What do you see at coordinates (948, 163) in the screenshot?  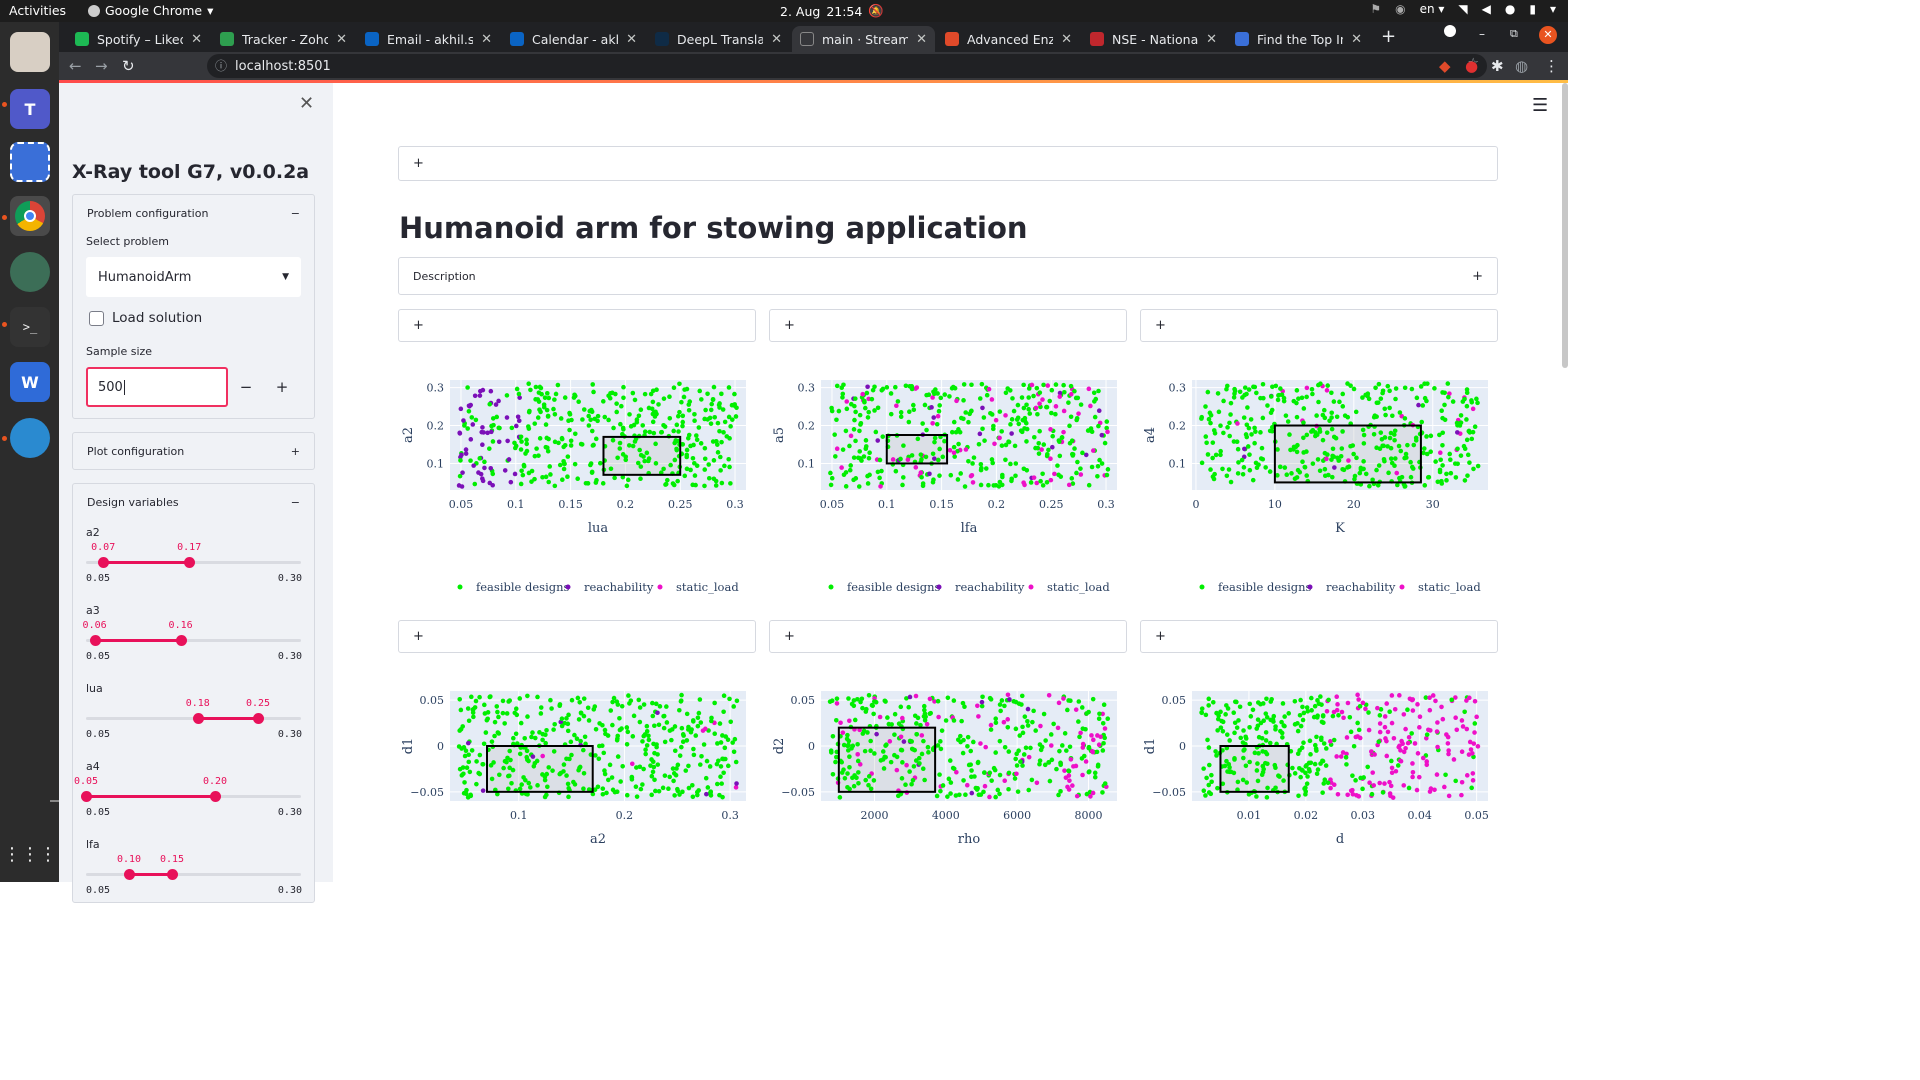 I see `top-expander: +` at bounding box center [948, 163].